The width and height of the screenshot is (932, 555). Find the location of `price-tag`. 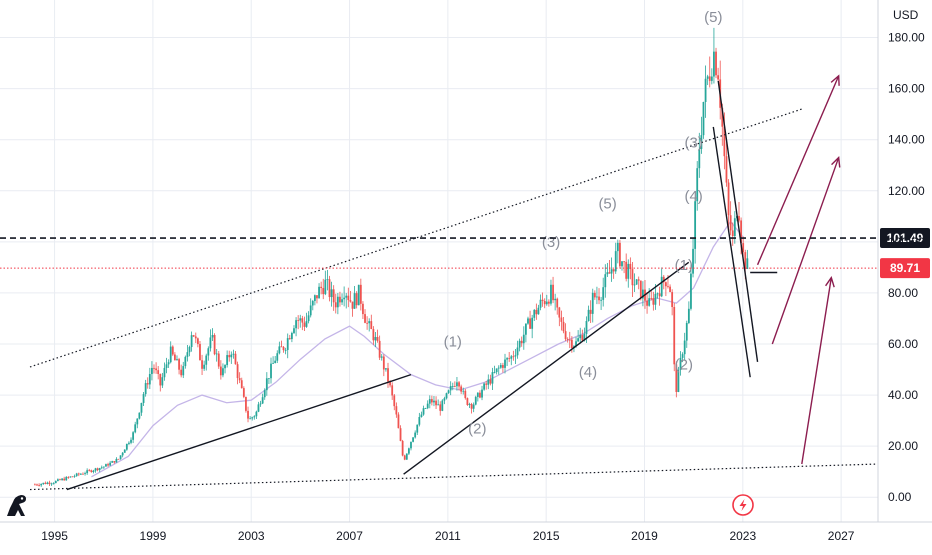

price-tag is located at coordinates (905, 268).